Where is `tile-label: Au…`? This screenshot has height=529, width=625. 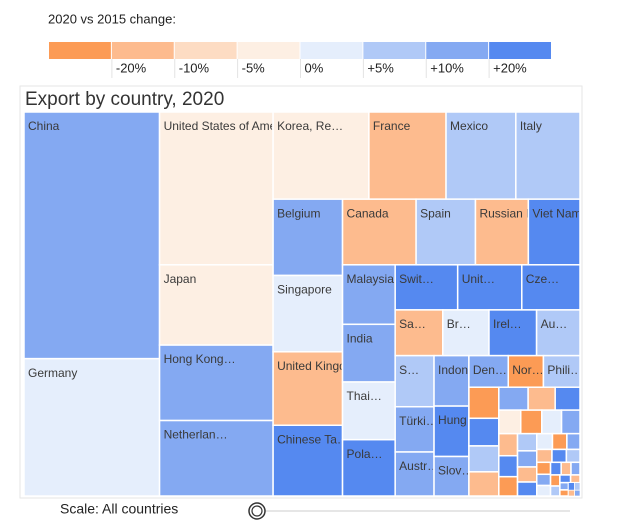
tile-label: Au… is located at coordinates (554, 324).